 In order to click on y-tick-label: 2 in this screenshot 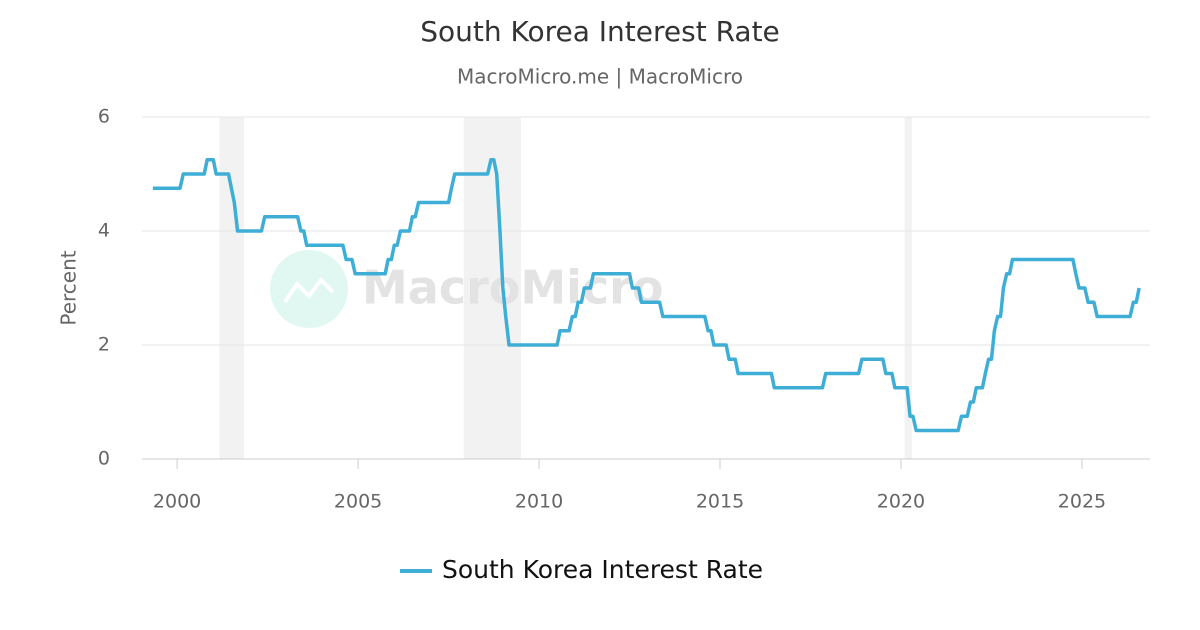, I will do `click(104, 345)`.